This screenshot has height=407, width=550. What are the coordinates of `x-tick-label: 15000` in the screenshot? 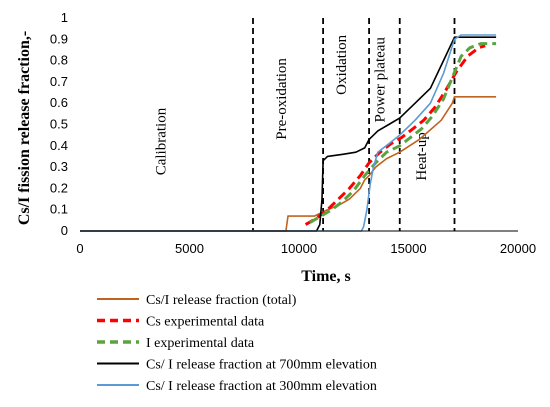 It's located at (408, 248).